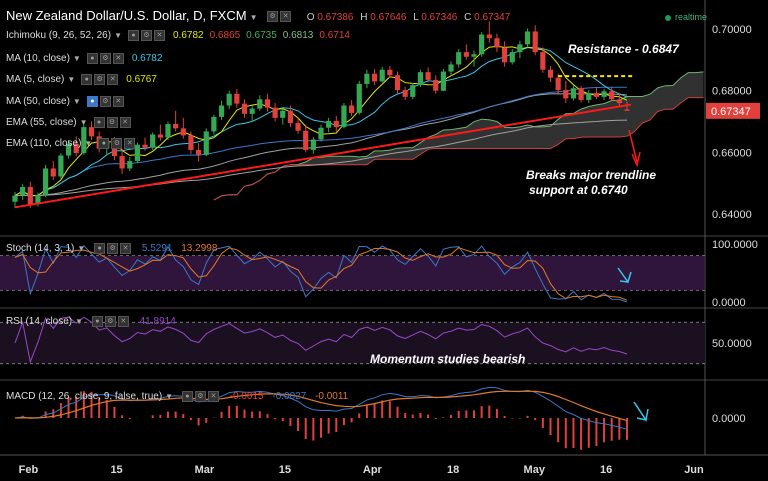 This screenshot has width=768, height=481. I want to click on rsi-value: 41.8914, so click(157, 322).